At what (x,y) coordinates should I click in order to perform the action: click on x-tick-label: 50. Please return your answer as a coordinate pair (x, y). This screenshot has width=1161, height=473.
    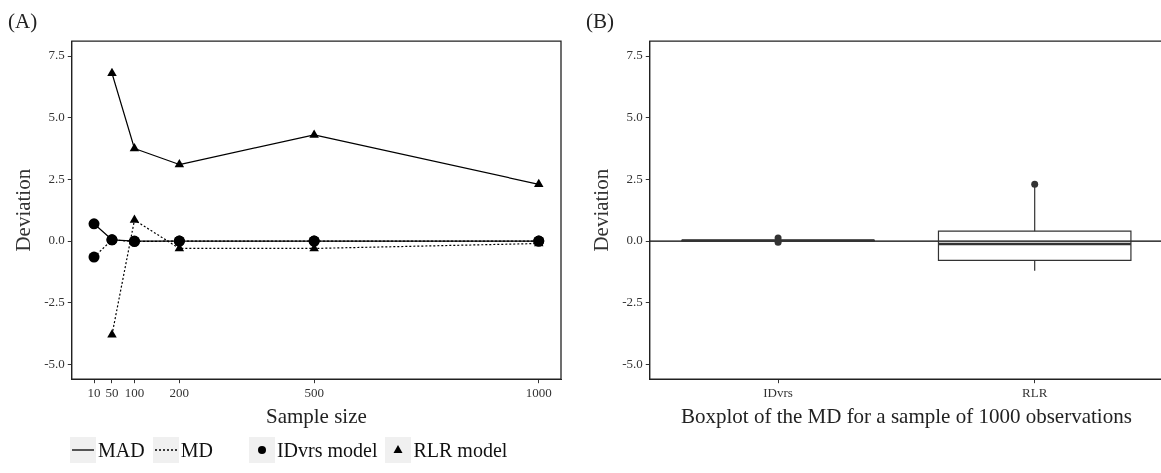
    Looking at the image, I should click on (112, 393).